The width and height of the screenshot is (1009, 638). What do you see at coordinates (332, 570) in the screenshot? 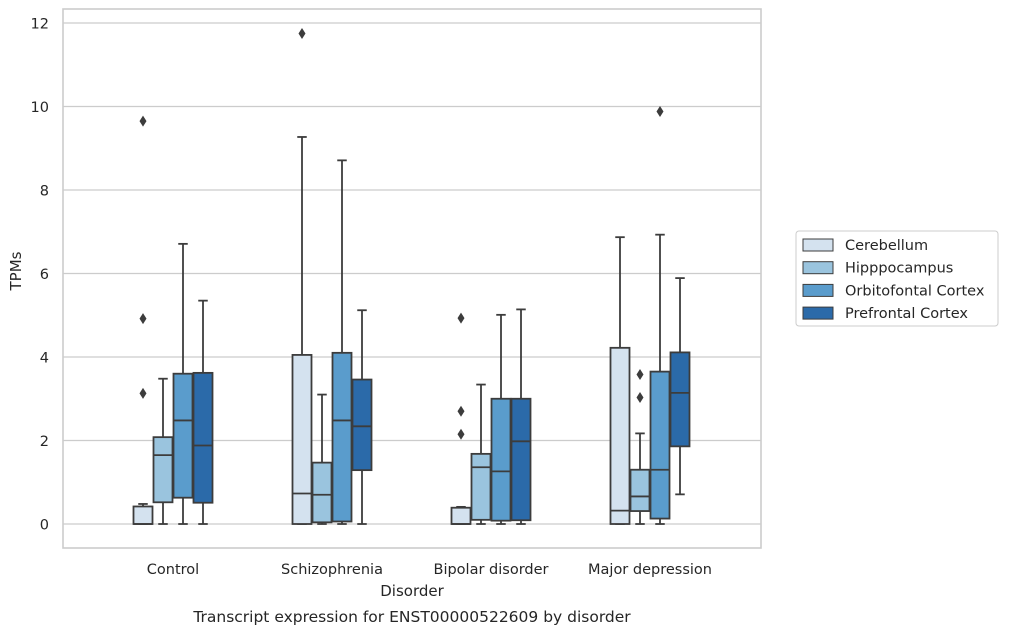
I see `x-tick-label: Schizophrenia` at bounding box center [332, 570].